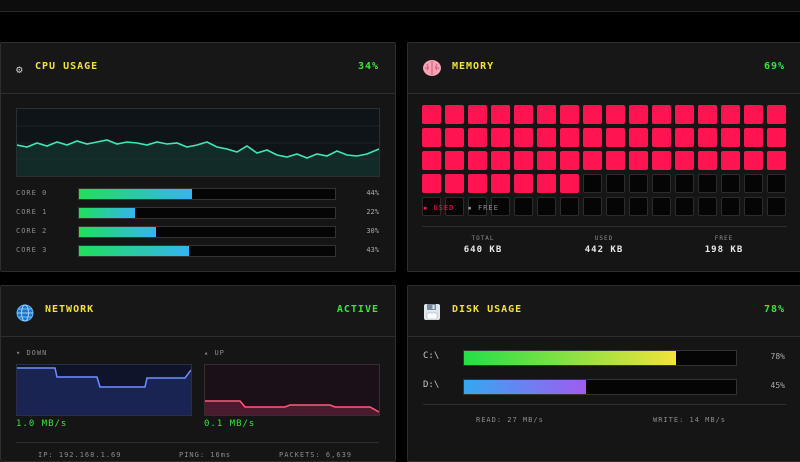  What do you see at coordinates (198, 311) in the screenshot?
I see `network-panel-header: NETWORK ACTIVE` at bounding box center [198, 311].